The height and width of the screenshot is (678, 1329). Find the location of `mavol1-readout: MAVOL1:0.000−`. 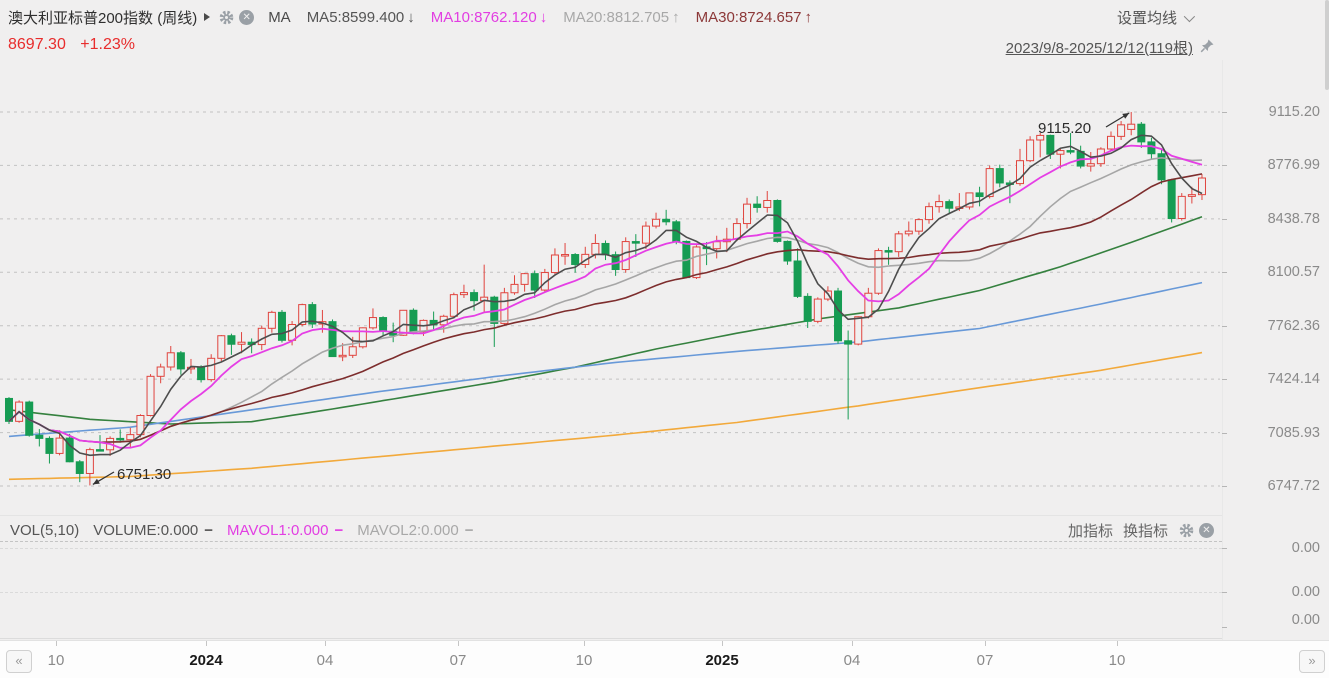

mavol1-readout: MAVOL1:0.000− is located at coordinates (285, 530).